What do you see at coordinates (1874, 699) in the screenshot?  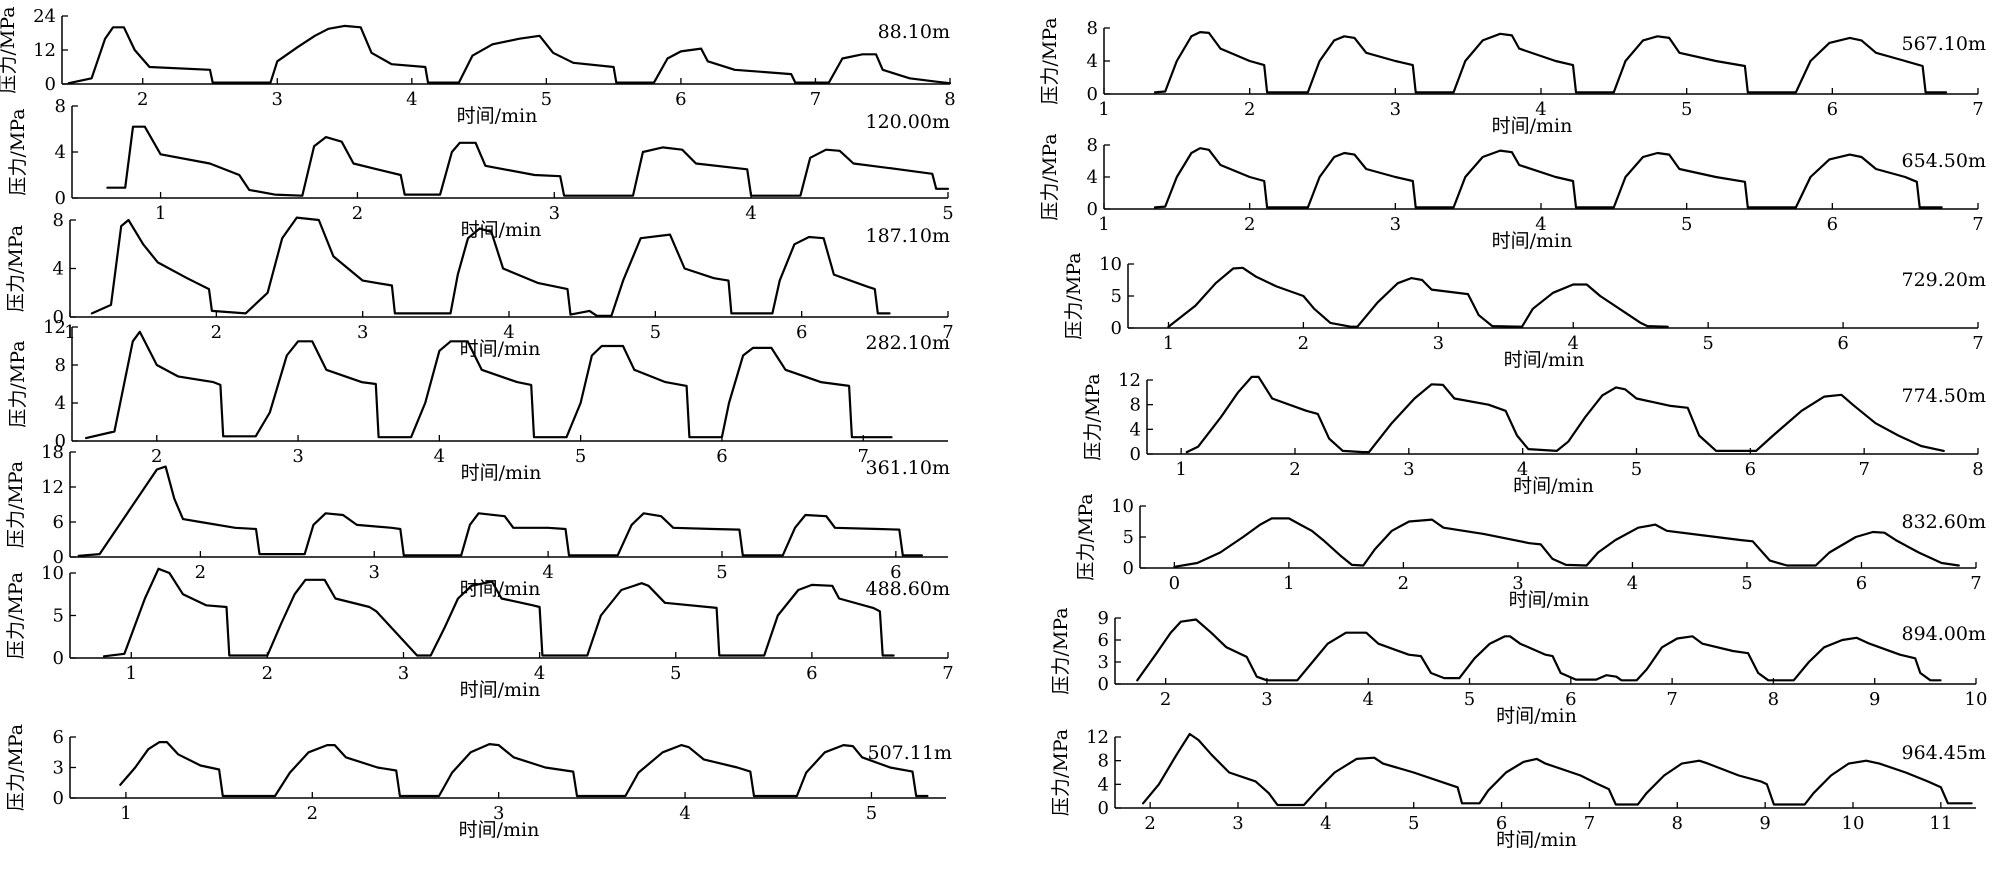 I see `x-tick-label: 9` at bounding box center [1874, 699].